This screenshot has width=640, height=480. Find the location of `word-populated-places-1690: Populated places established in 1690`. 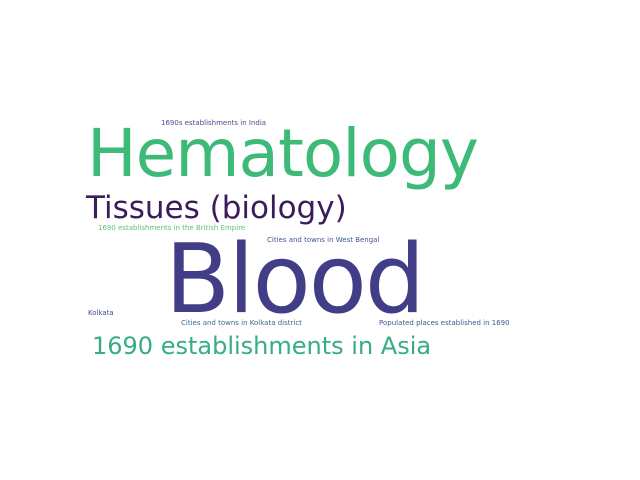

word-populated-places-1690: Populated places established in 1690 is located at coordinates (444, 323).